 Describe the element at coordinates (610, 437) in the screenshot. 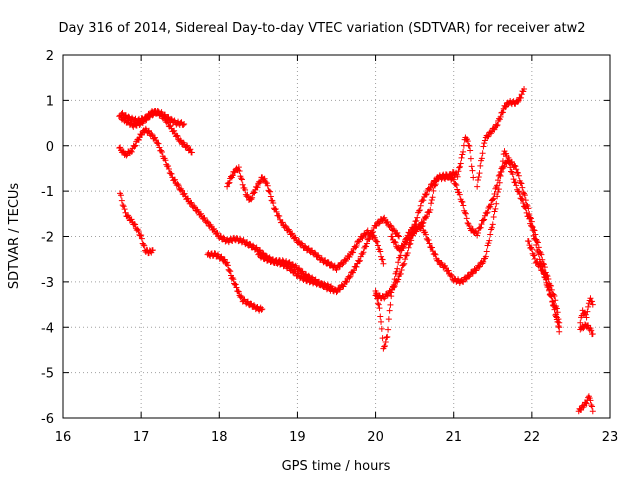

I see `x-tick-label: 23` at that location.